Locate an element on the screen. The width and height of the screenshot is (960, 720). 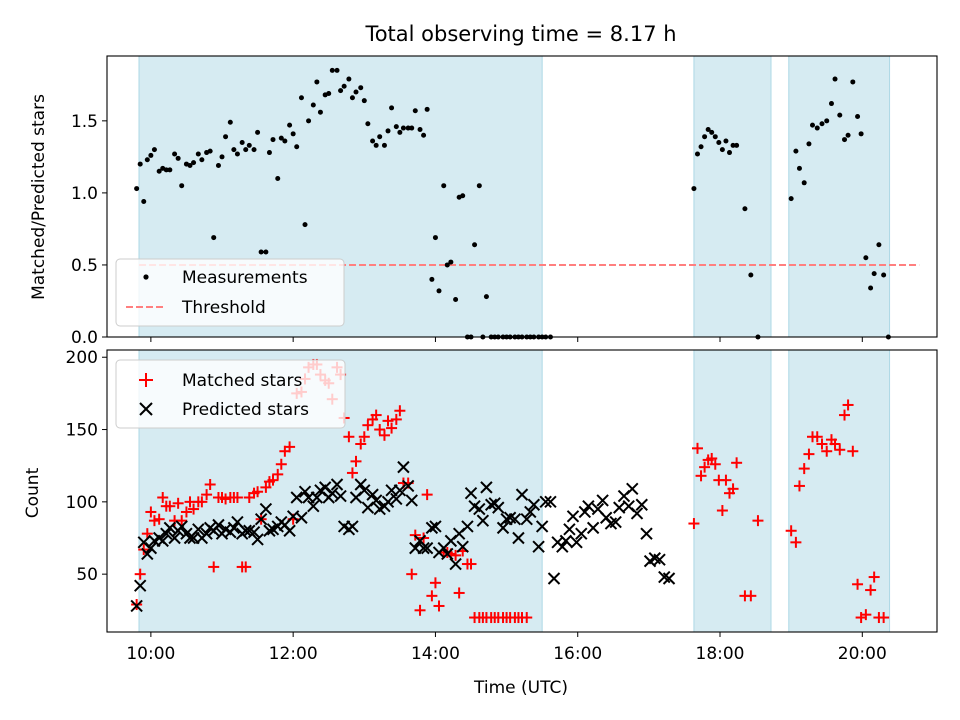
legend-matched-marker is located at coordinates (146, 380).